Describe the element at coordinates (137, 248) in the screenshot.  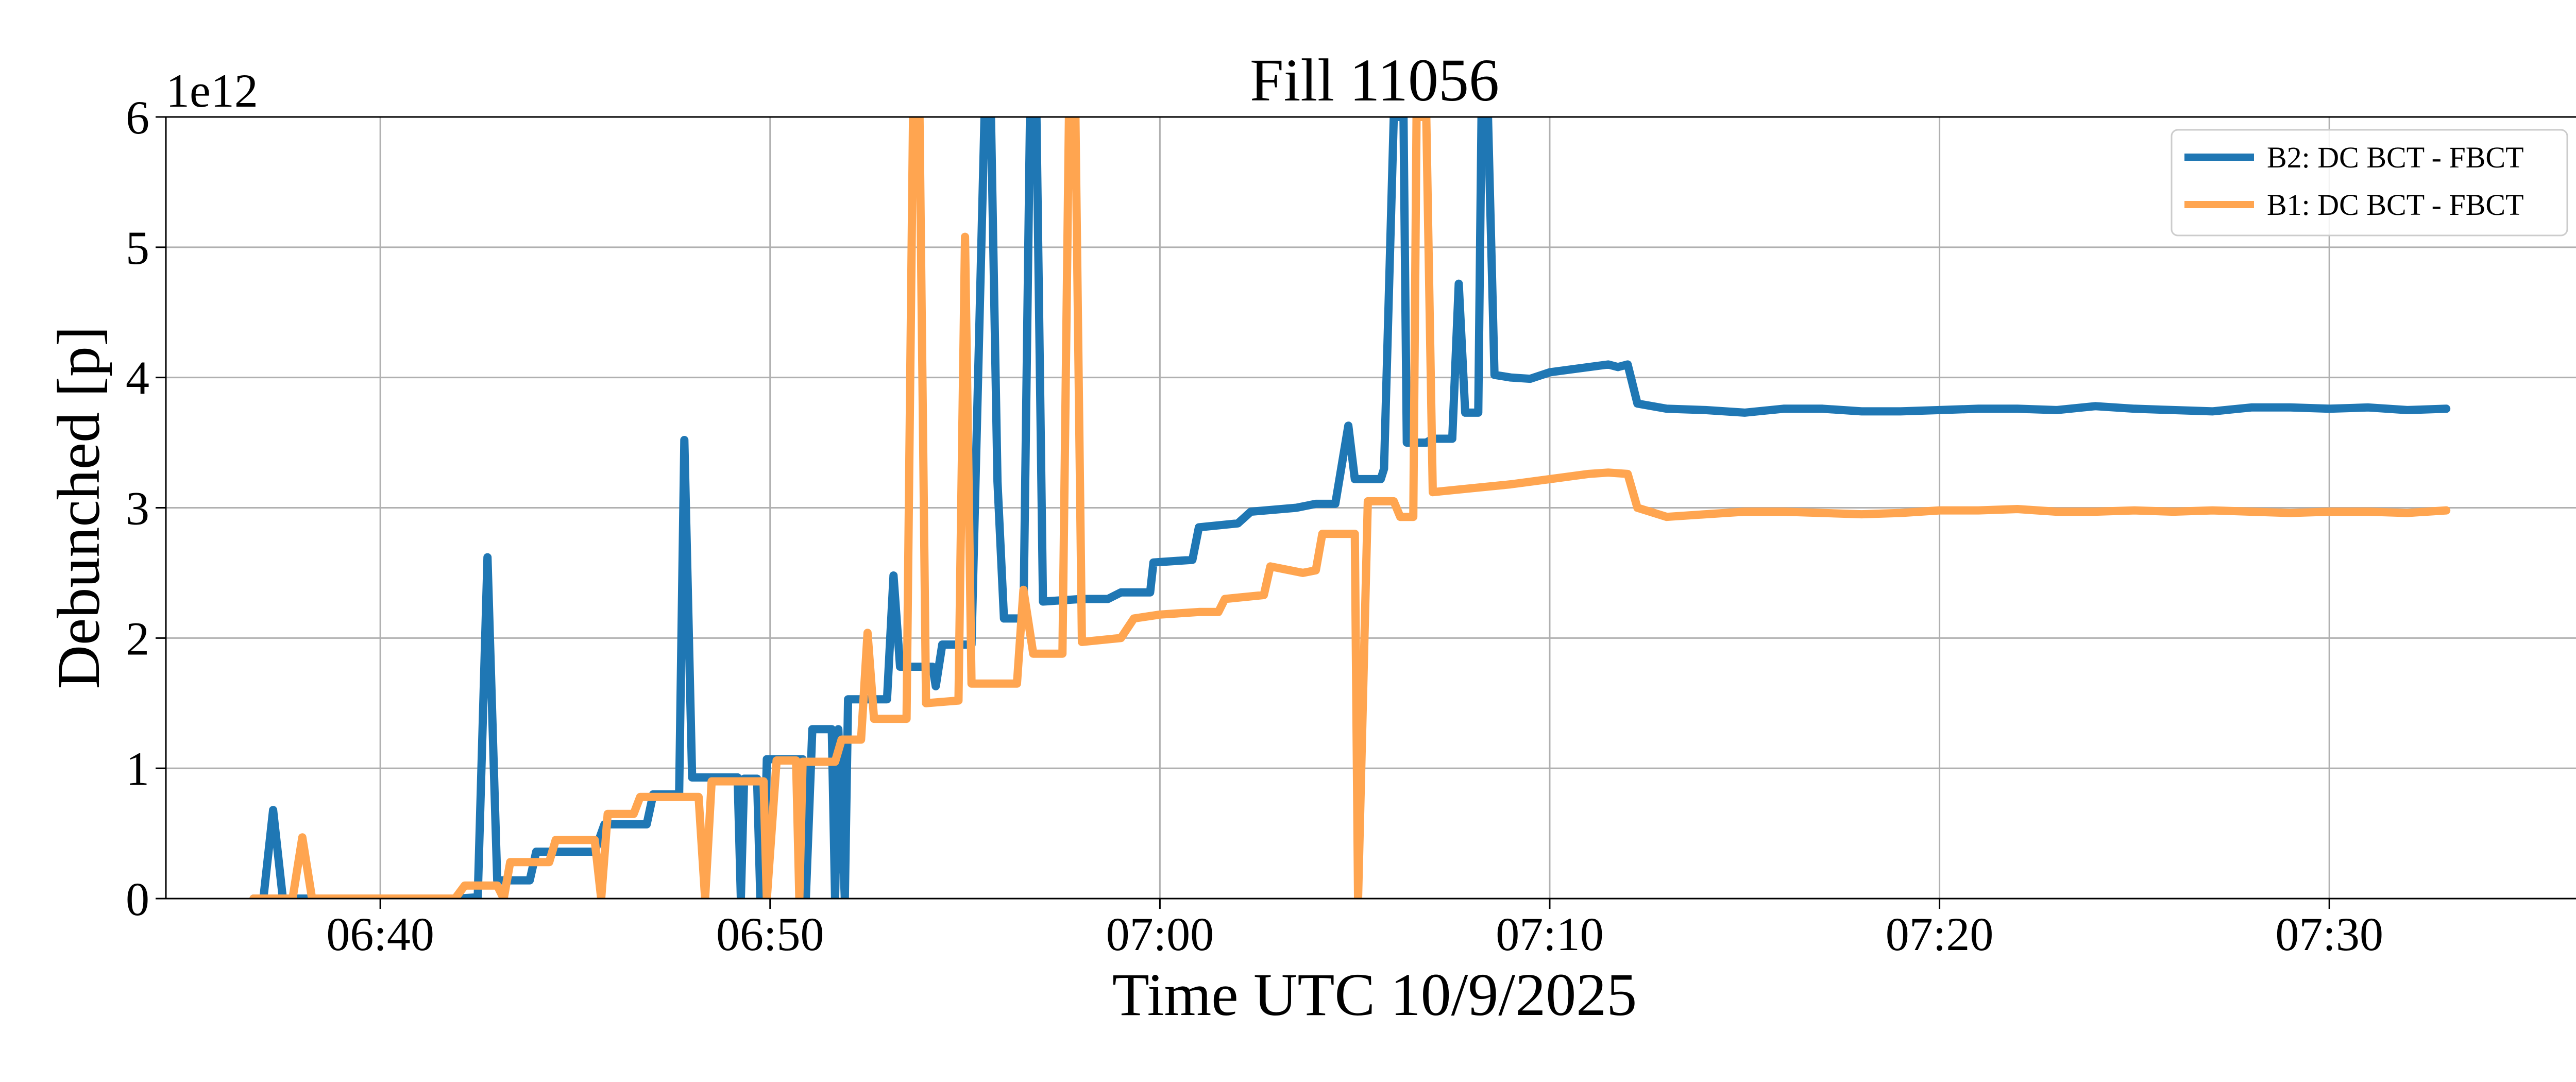
I see `y-tick-label: 5` at that location.